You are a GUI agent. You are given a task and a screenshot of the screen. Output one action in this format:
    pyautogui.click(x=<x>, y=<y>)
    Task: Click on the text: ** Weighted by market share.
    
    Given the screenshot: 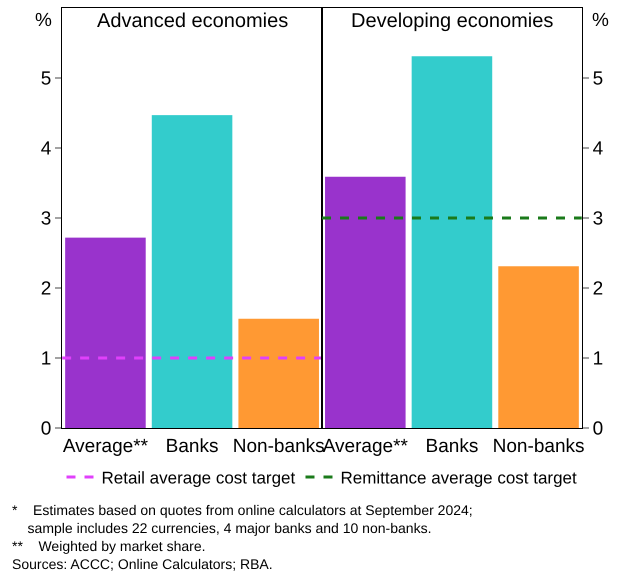 What is the action you would take?
    pyautogui.click(x=109, y=546)
    